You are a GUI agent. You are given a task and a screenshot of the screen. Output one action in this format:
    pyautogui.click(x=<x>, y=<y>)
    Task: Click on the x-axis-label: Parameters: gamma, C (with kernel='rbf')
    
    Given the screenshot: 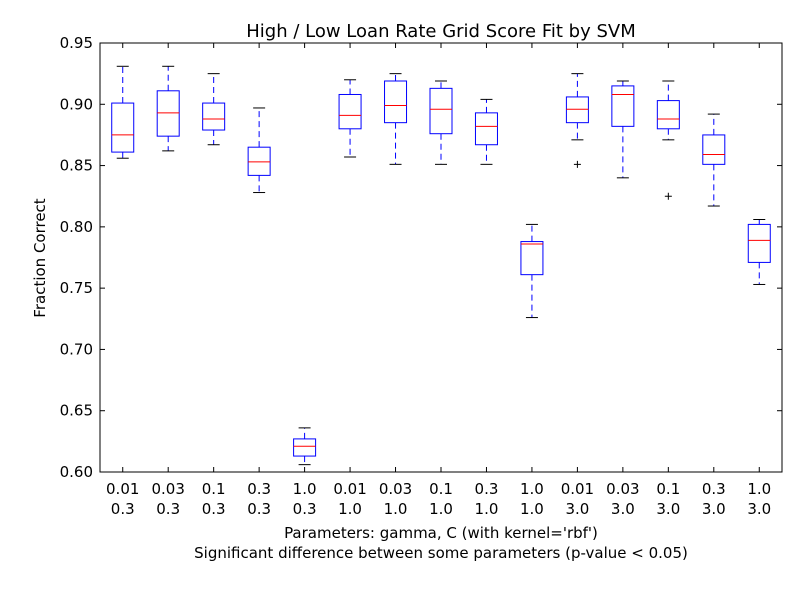 What is the action you would take?
    pyautogui.click(x=441, y=533)
    